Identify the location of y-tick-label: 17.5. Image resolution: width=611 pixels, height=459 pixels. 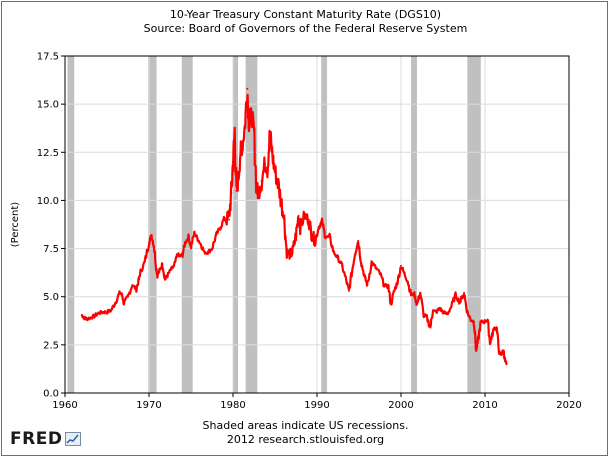
(48, 57).